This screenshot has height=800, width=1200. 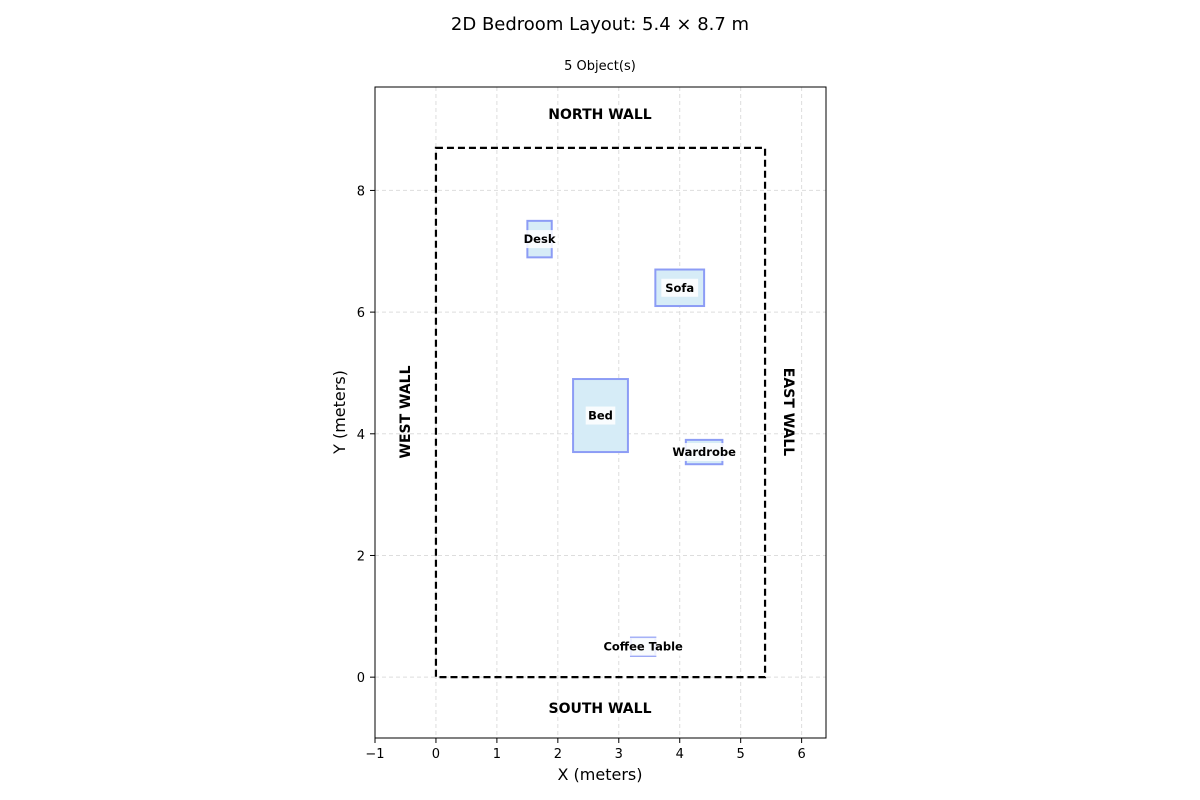 I want to click on x-tick-label: 4, so click(x=680, y=754).